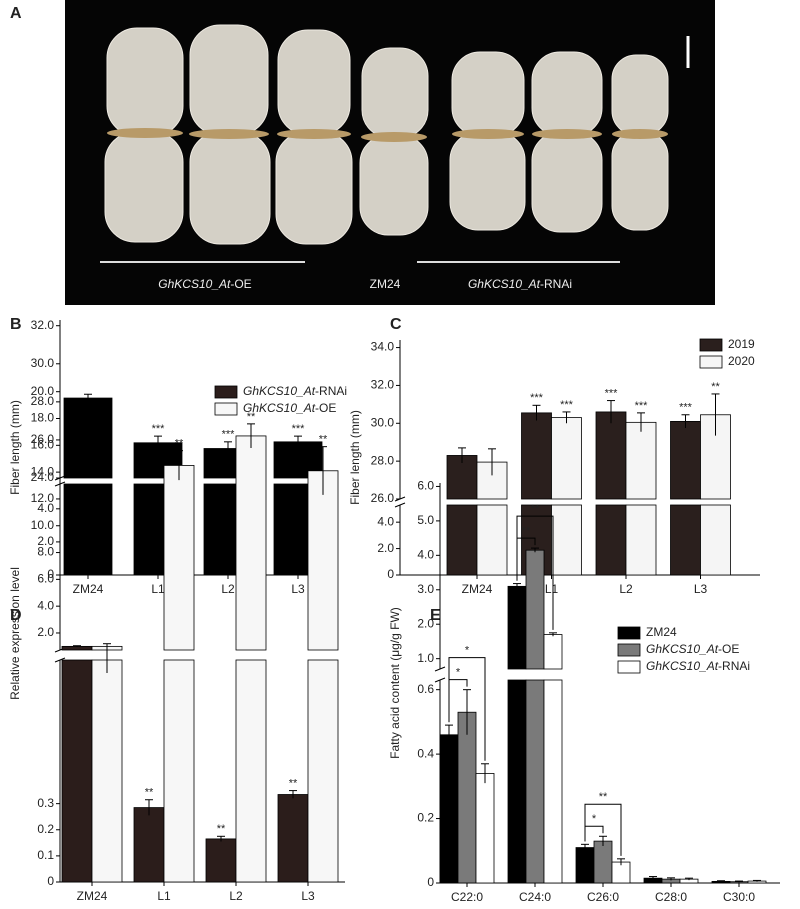 This screenshot has width=800, height=909. I want to click on x-tick-label: L1, so click(158, 589).